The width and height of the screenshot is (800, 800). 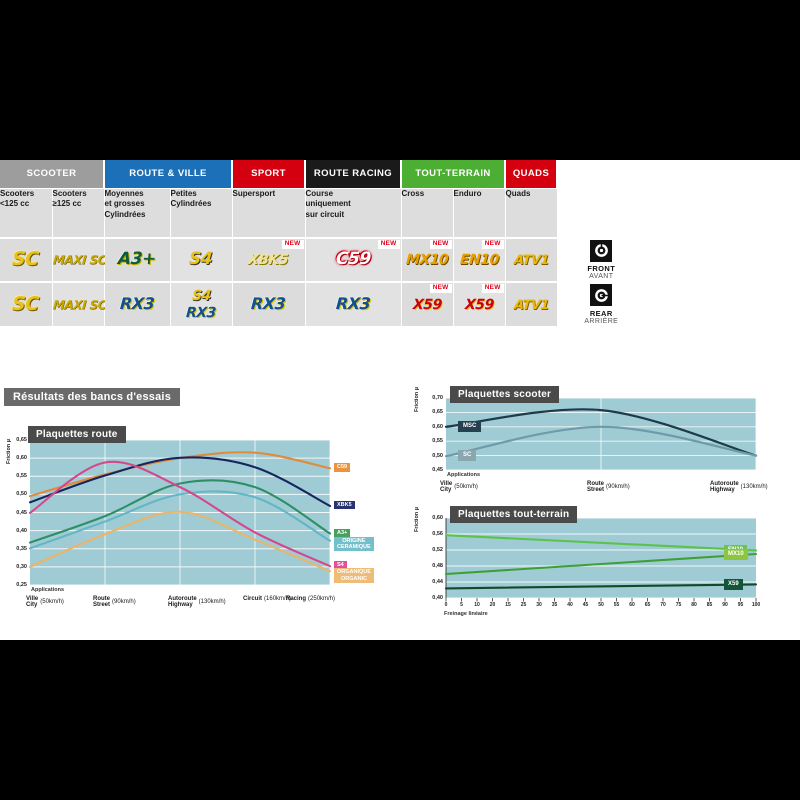 What do you see at coordinates (21, 440) in the screenshot?
I see `route-ytick: 0,65` at bounding box center [21, 440].